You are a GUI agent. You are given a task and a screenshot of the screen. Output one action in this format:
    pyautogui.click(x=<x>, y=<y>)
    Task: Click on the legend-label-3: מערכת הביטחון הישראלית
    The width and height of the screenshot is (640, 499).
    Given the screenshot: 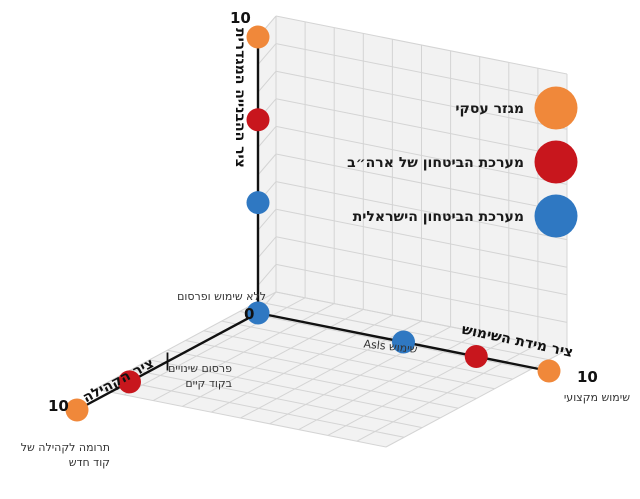 What is the action you would take?
    pyautogui.click(x=438, y=217)
    